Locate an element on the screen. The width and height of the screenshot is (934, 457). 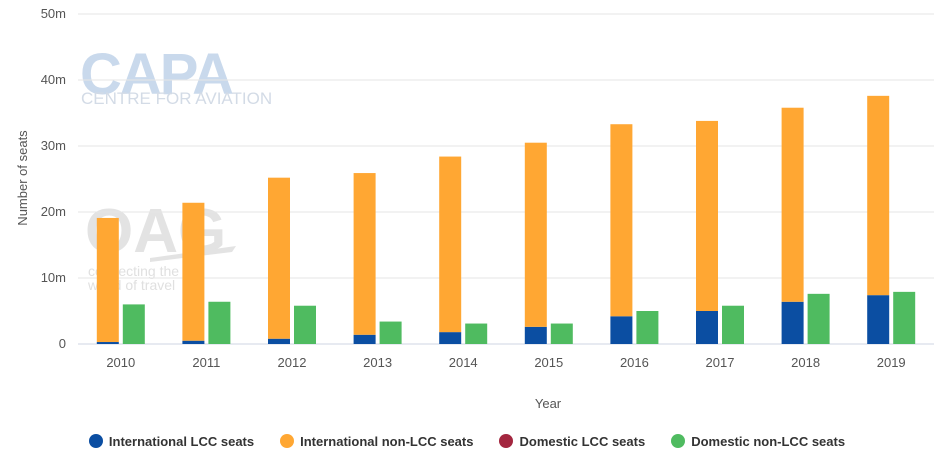
capa-logo-text: CAPA is located at coordinates (156, 74).